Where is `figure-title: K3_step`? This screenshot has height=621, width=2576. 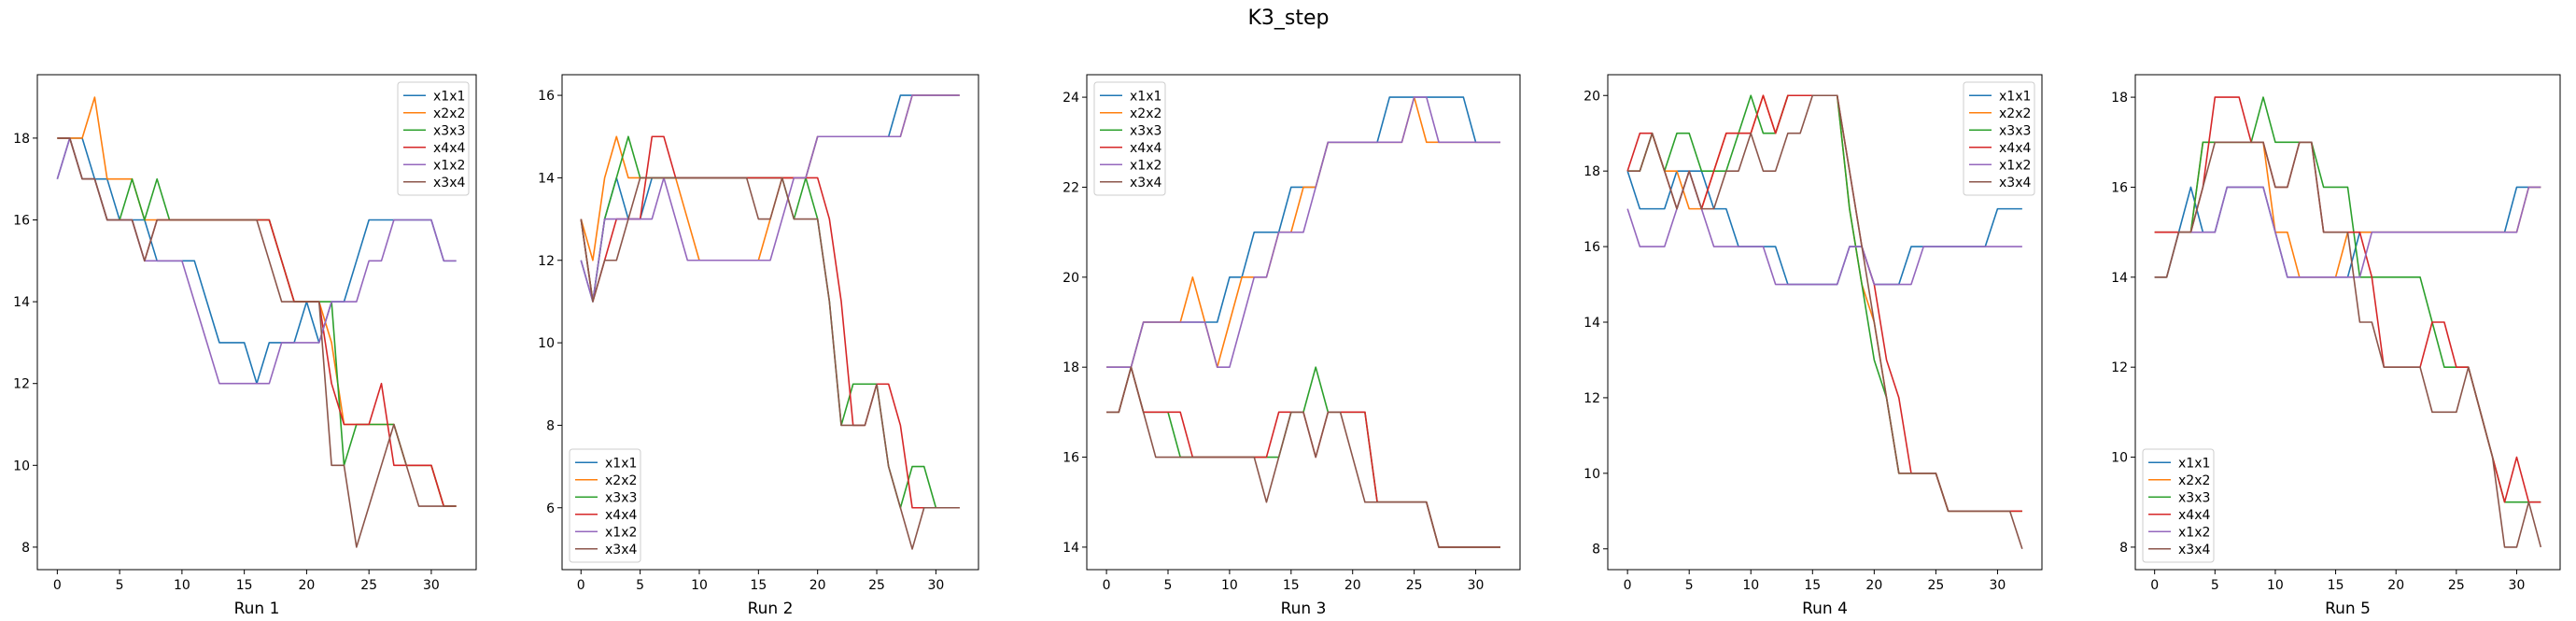 figure-title: K3_step is located at coordinates (1288, 18).